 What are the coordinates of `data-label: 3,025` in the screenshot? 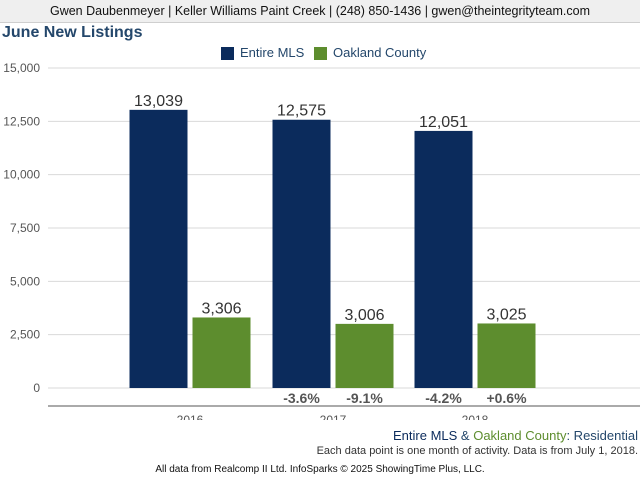 It's located at (506, 314).